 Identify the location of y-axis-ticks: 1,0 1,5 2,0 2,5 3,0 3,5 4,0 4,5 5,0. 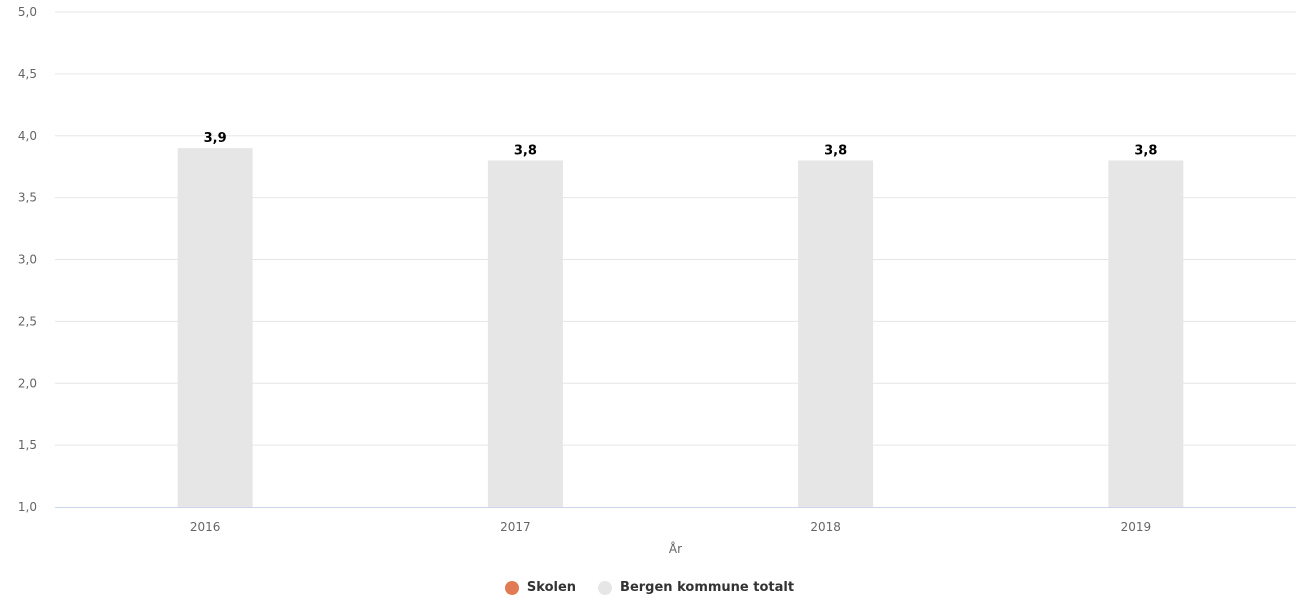
(27, 259).